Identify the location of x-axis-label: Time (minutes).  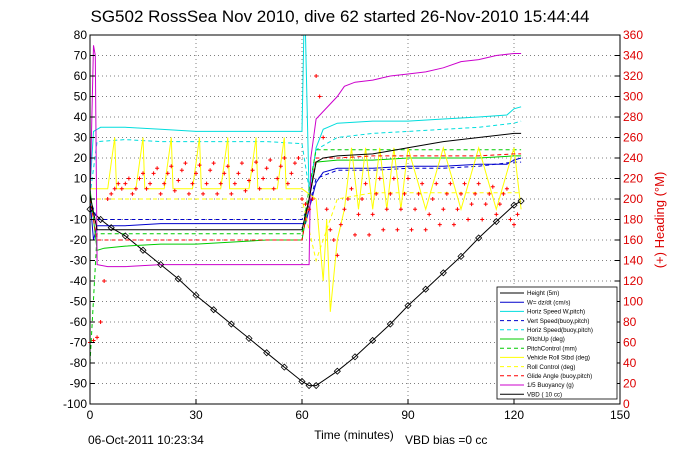
(354, 435).